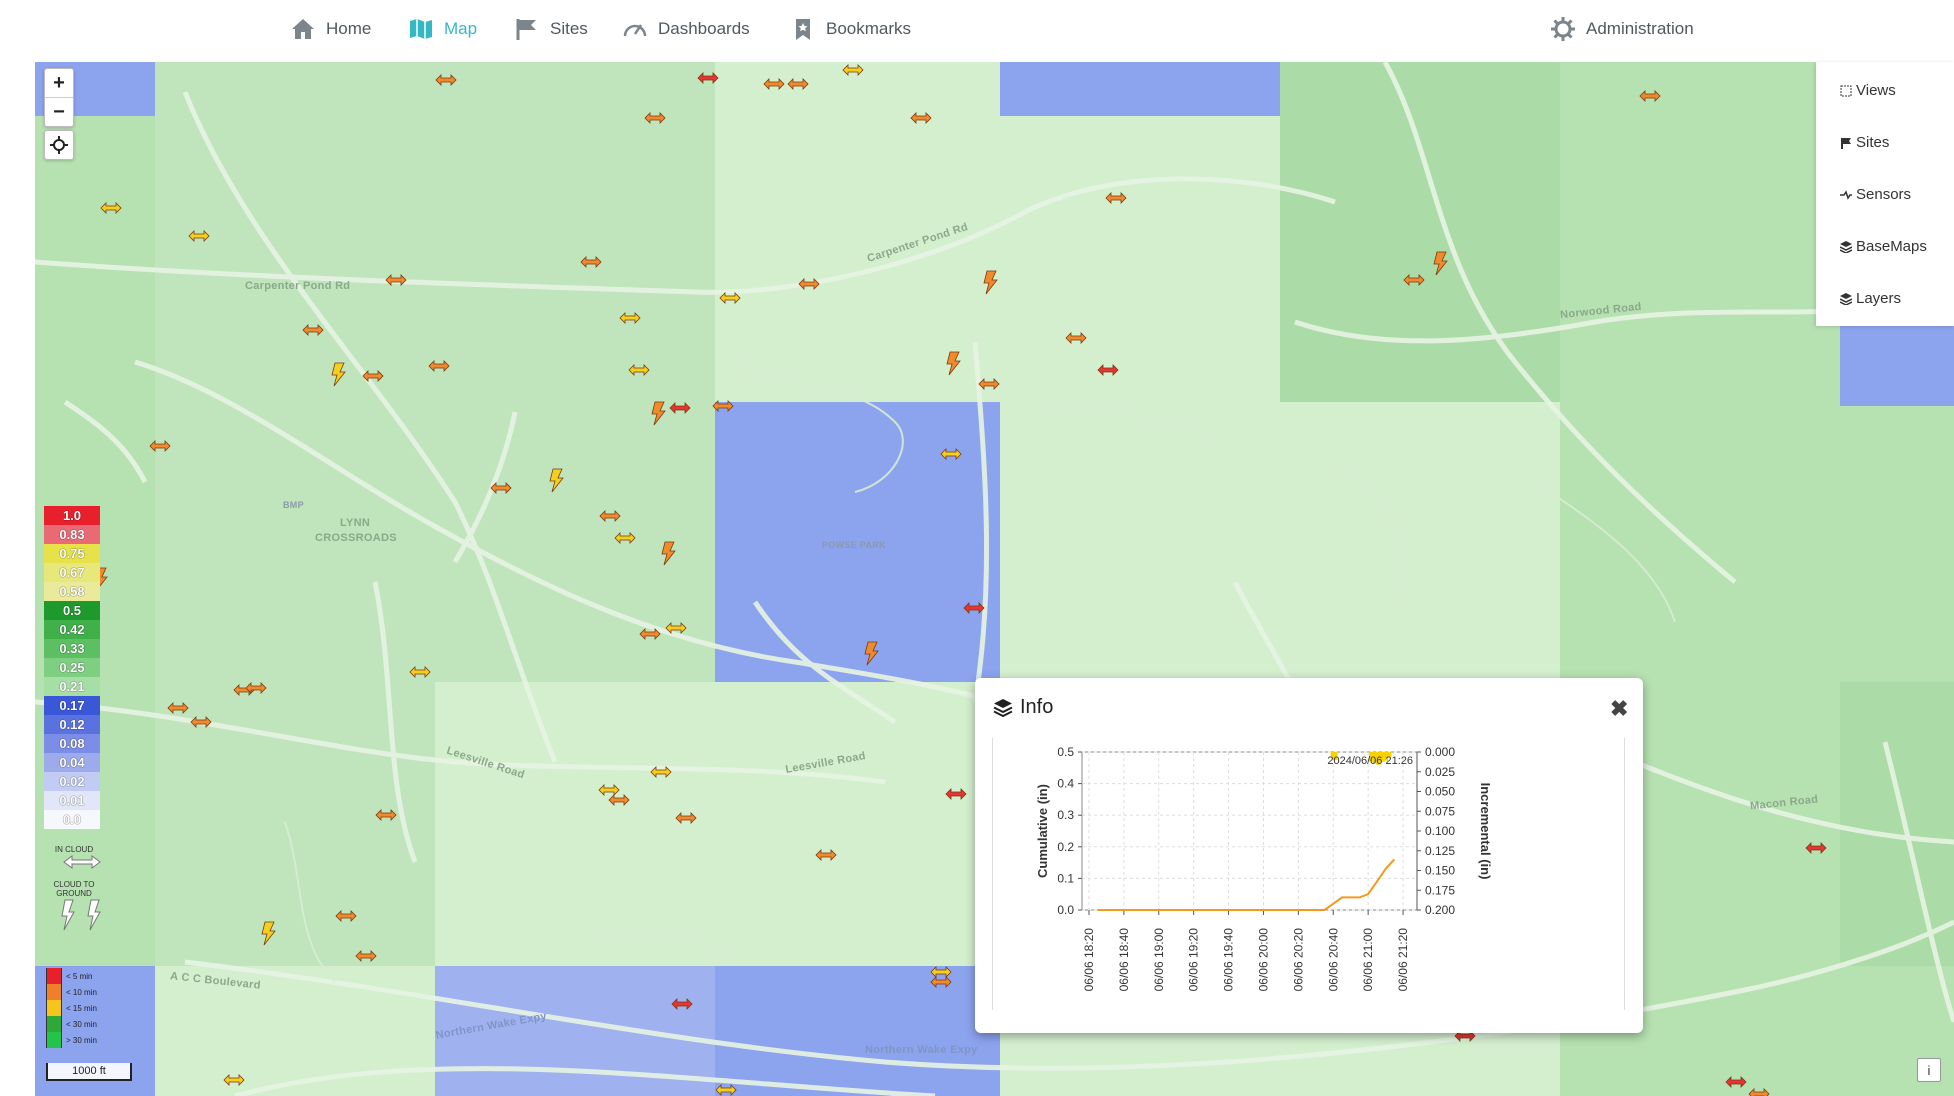 The height and width of the screenshot is (1096, 1954). Describe the element at coordinates (1440, 831) in the screenshot. I see `y2-tick-label: 0.100` at that location.